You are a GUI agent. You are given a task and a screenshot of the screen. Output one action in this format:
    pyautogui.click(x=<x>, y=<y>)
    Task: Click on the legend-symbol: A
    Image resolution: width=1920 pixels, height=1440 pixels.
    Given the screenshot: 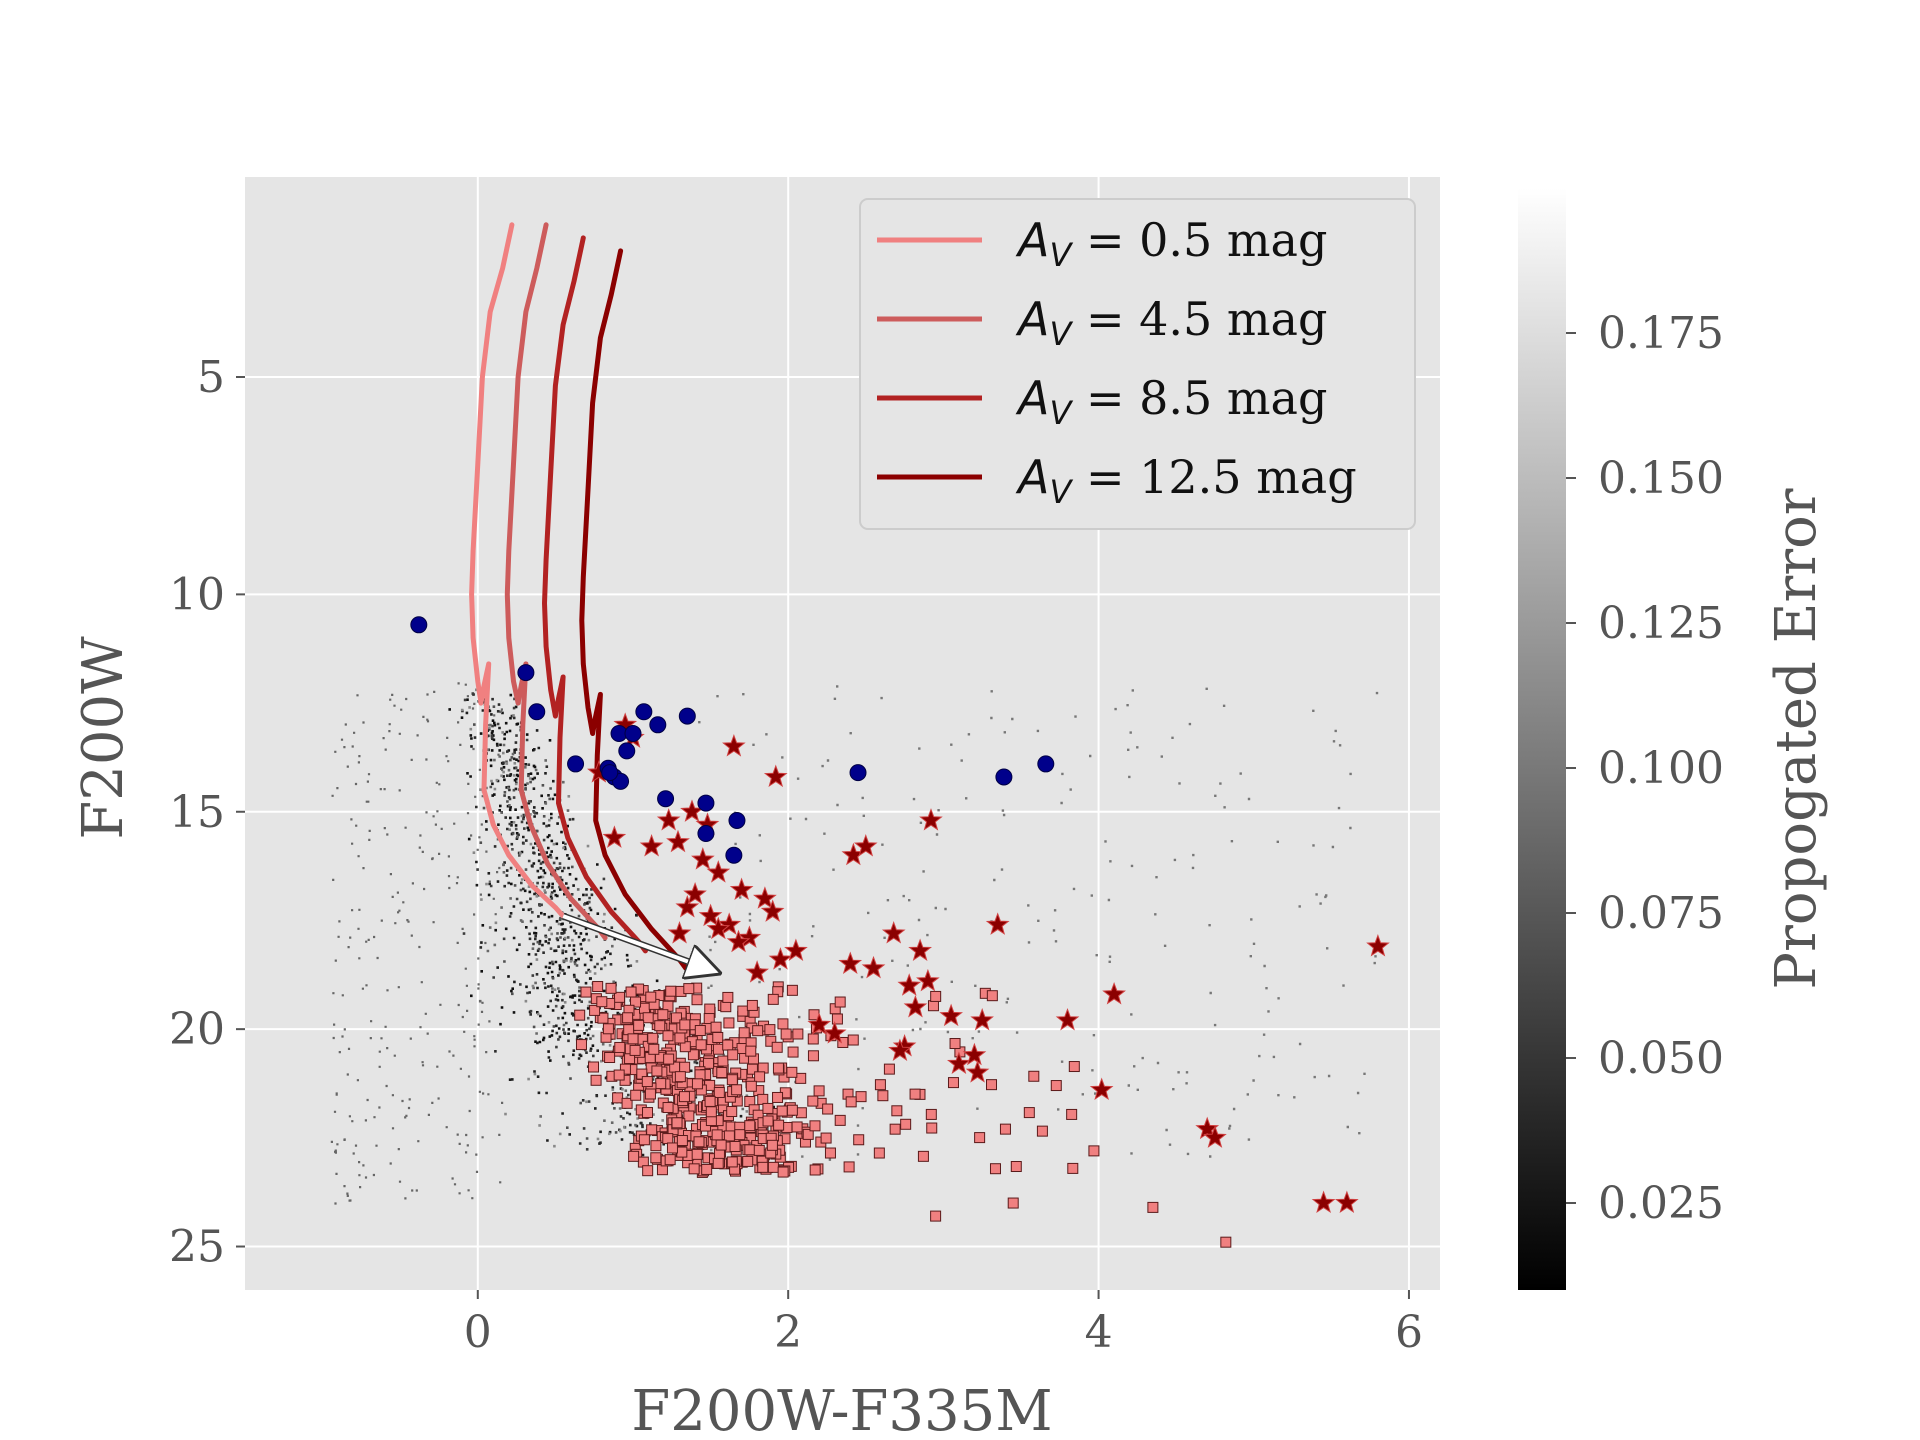 What is the action you would take?
    pyautogui.click(x=1032, y=240)
    